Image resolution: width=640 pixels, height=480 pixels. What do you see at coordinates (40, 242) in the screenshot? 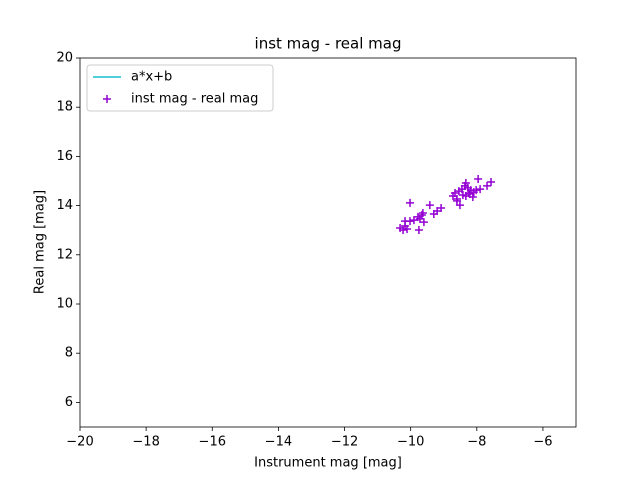
I see `y-axis-label: Real mag [mag]` at bounding box center [40, 242].